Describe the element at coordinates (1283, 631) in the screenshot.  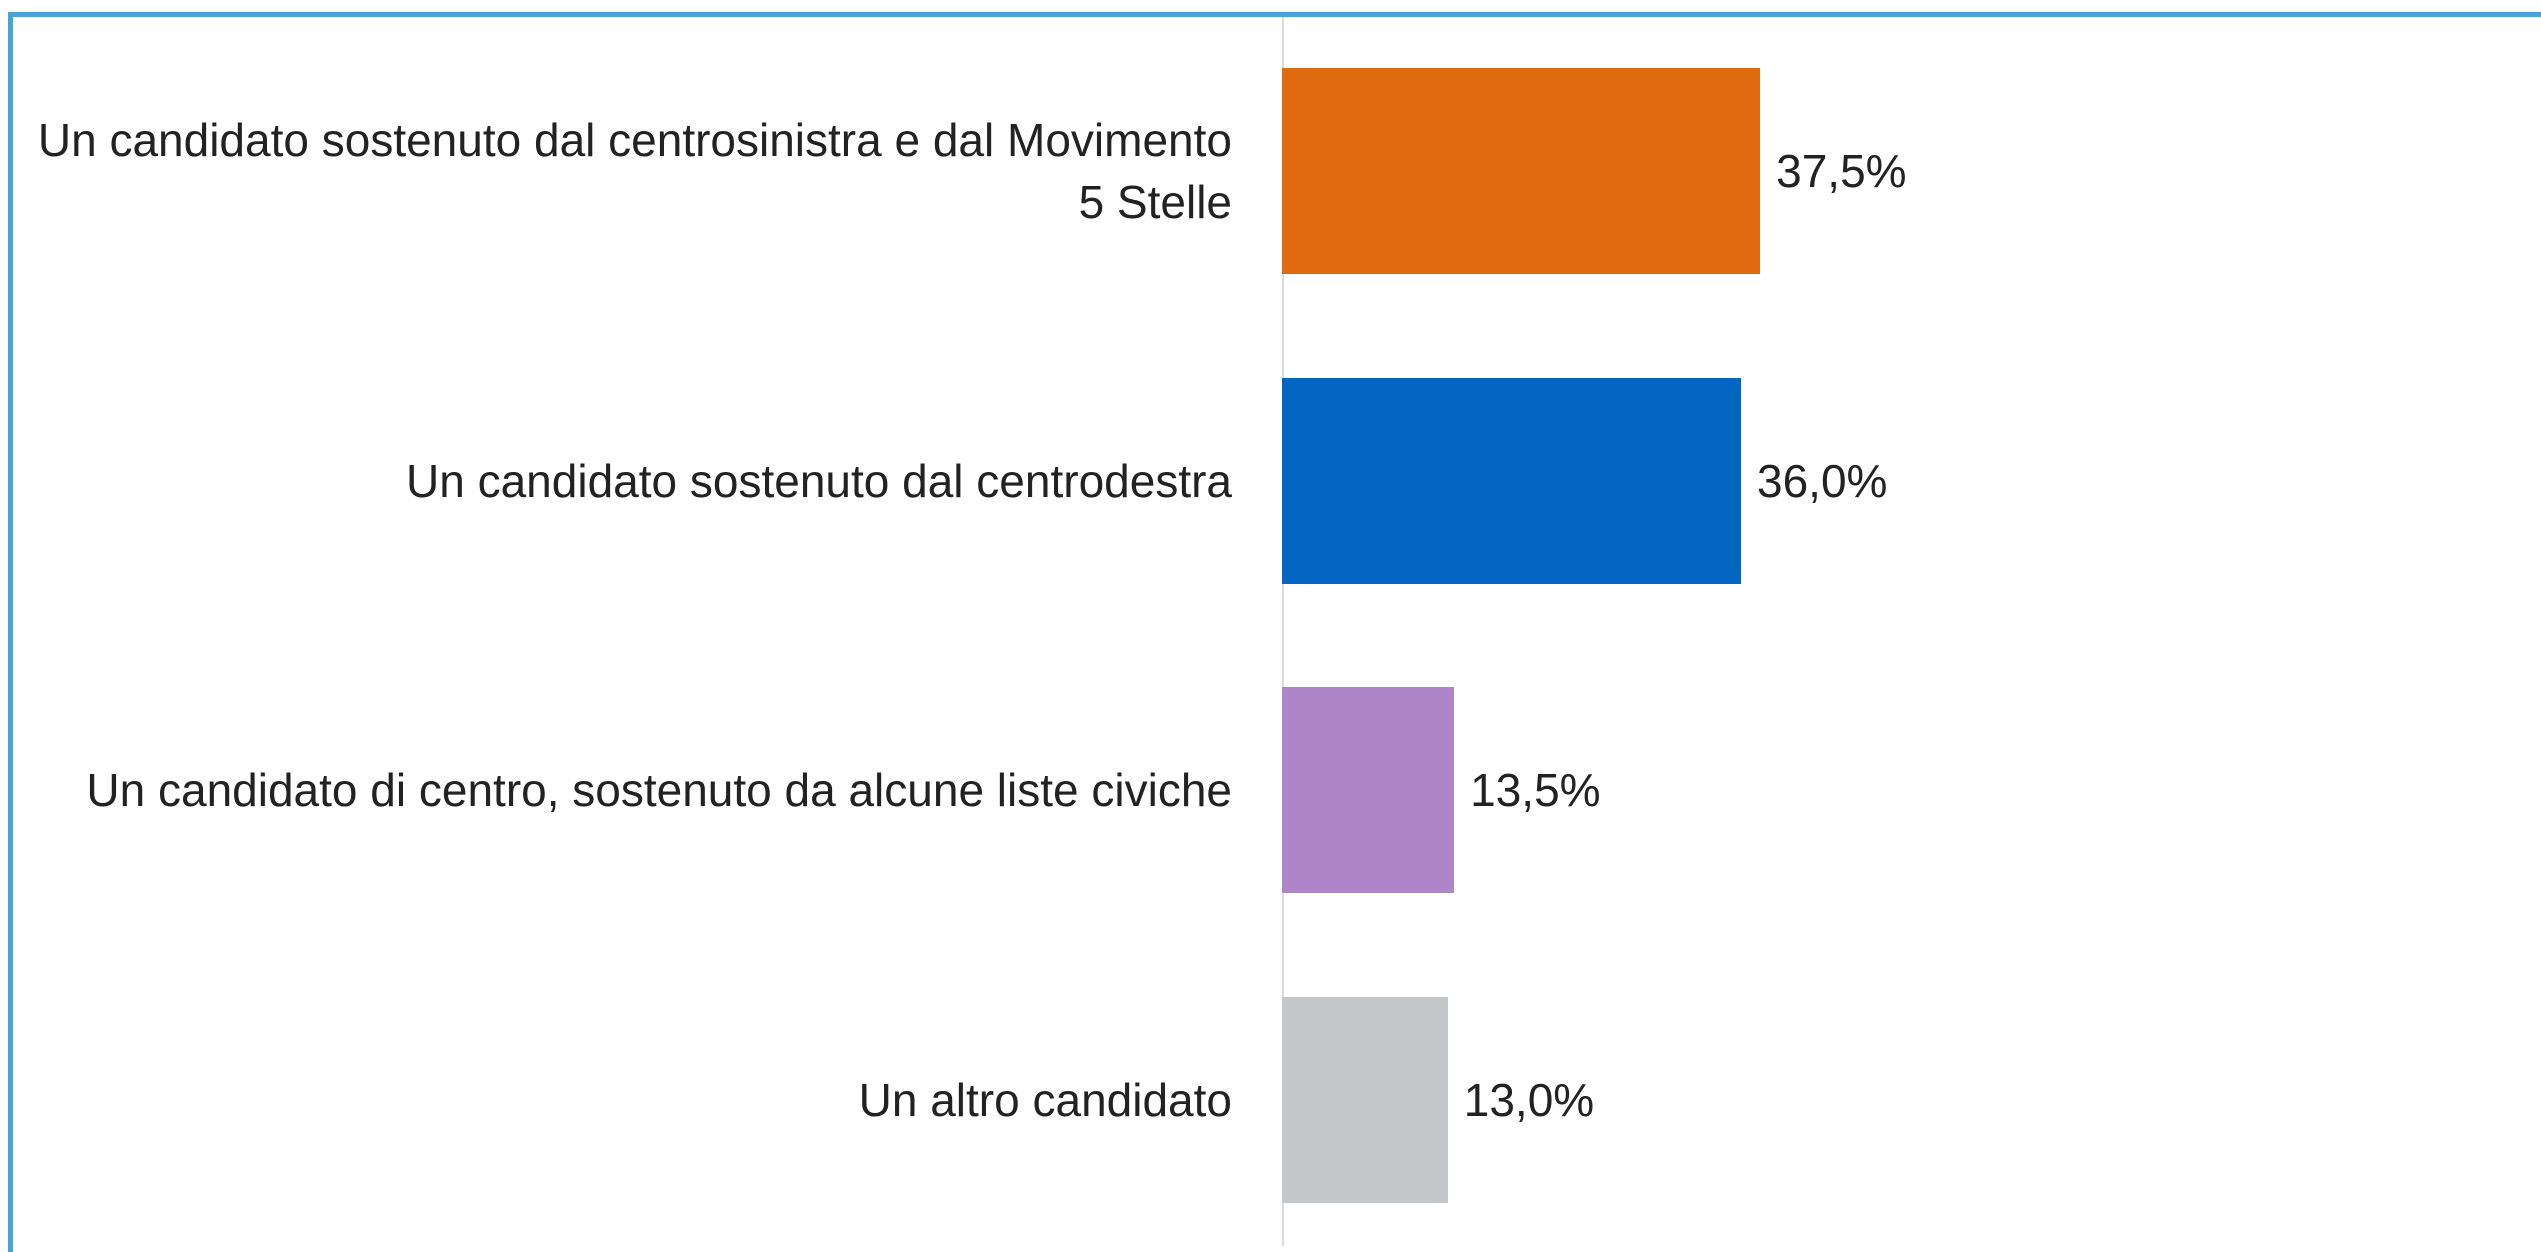
I see `axis-line` at that location.